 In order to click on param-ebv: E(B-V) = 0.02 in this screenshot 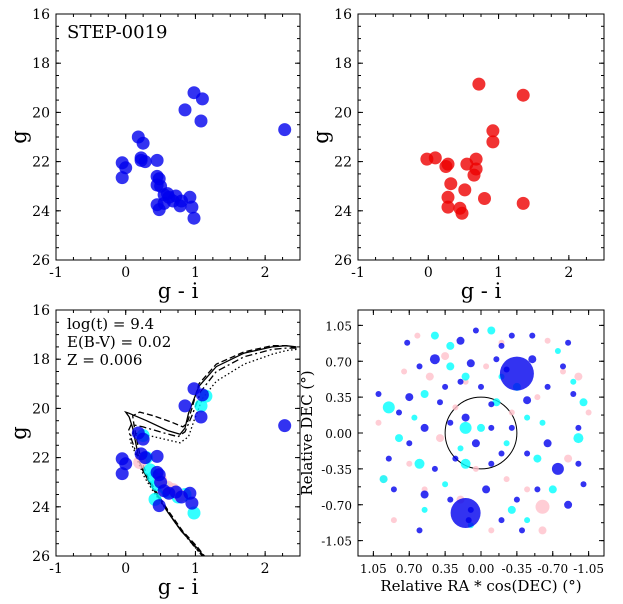, I will do `click(119, 342)`.